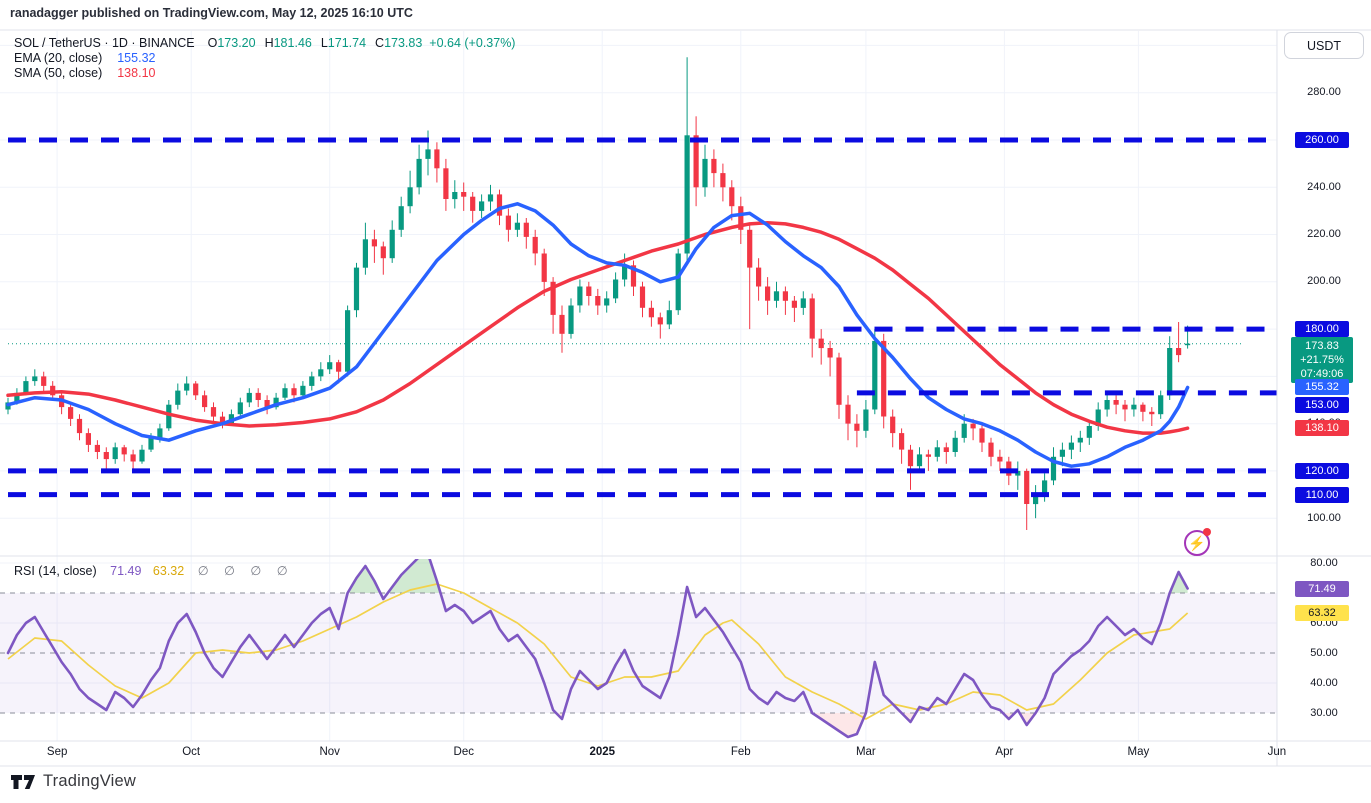 The image size is (1371, 803). I want to click on rsi-tick: 50.00, so click(1324, 652).